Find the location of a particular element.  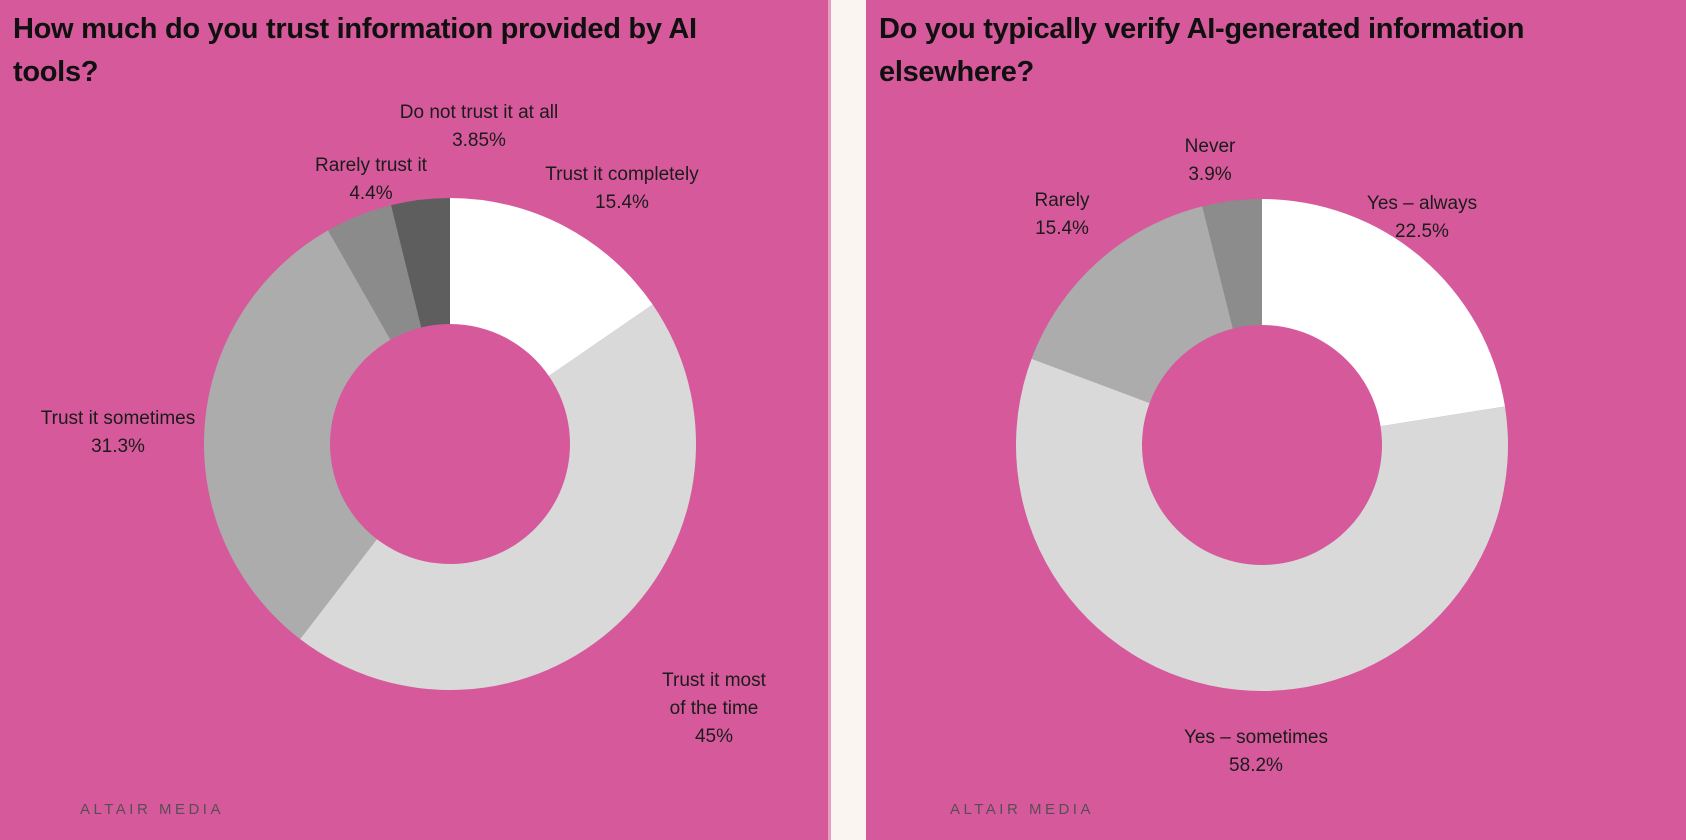

slice-label: Rarely trust it 4.4% is located at coordinates (371, 179).